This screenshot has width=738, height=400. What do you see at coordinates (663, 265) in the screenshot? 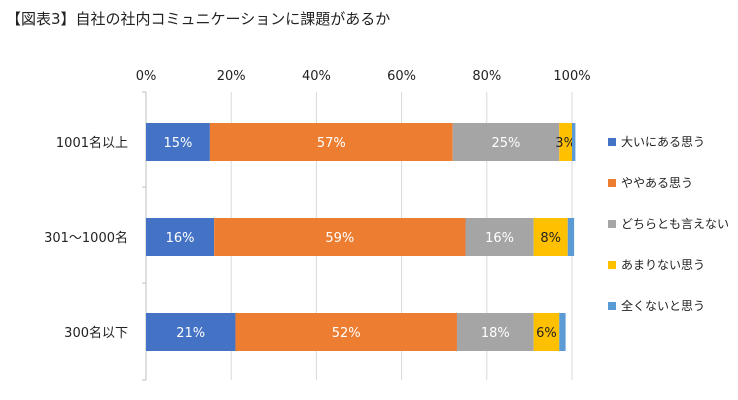
I see `legend-label: あまりない思う` at bounding box center [663, 265].